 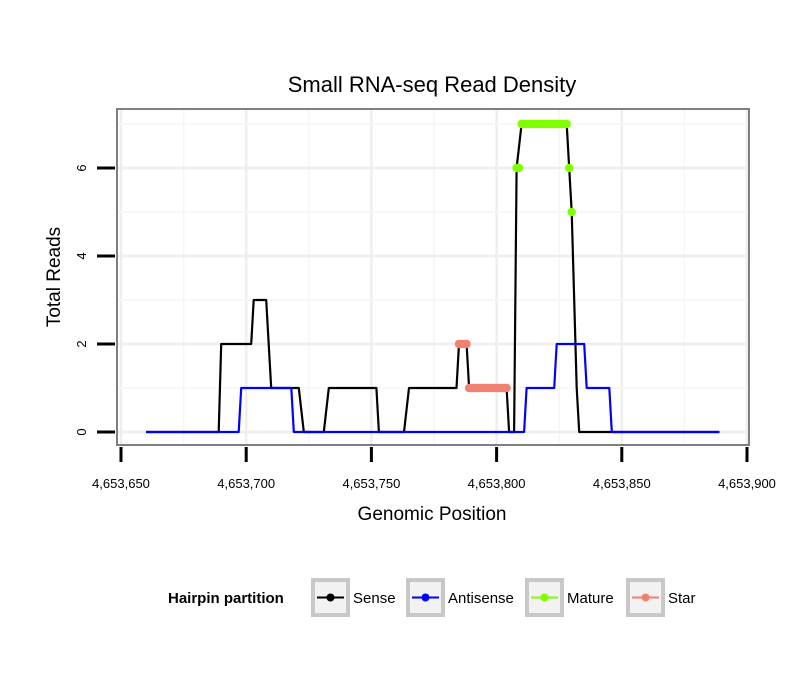 I want to click on chart-title: Small RNA-seq Read Density, so click(x=432, y=84).